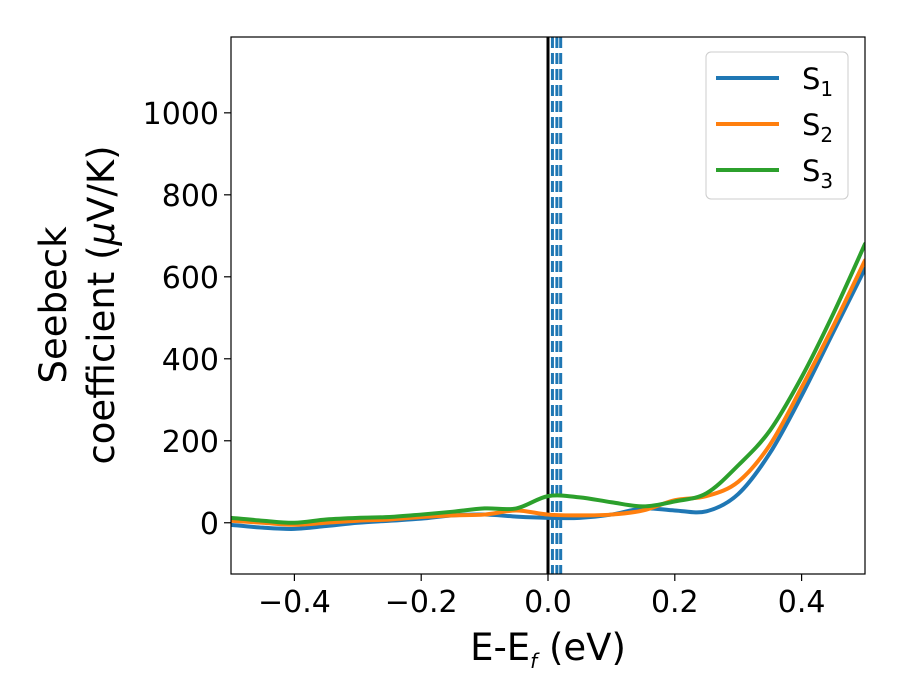 This screenshot has width=900, height=700. Describe the element at coordinates (817, 81) in the screenshot. I see `legend-label-s1: S1` at that location.